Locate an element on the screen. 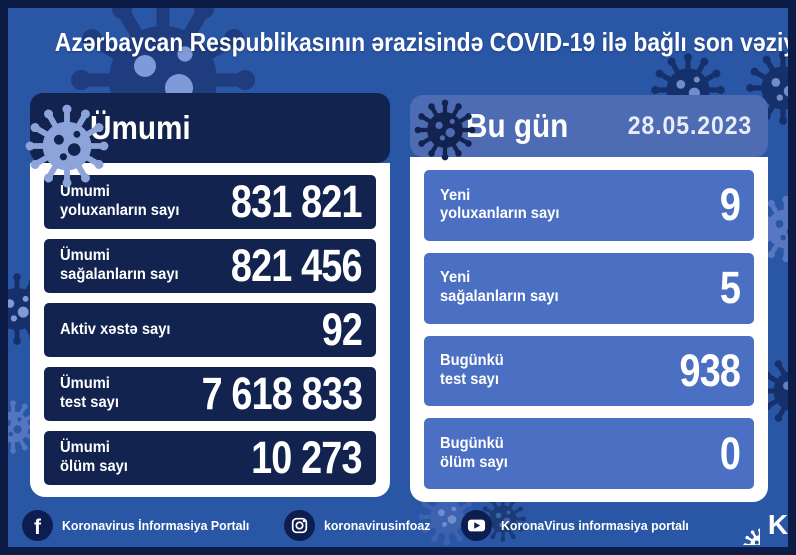 This screenshot has width=796, height=555. koronavirus-logo: KoronaVirus info is located at coordinates (756, 525).